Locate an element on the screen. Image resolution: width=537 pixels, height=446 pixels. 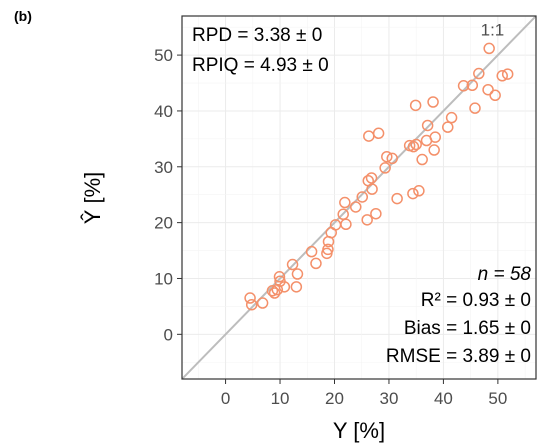
rpiq-annotation: RPIQ = 4.93 ± 0 is located at coordinates (260, 65).